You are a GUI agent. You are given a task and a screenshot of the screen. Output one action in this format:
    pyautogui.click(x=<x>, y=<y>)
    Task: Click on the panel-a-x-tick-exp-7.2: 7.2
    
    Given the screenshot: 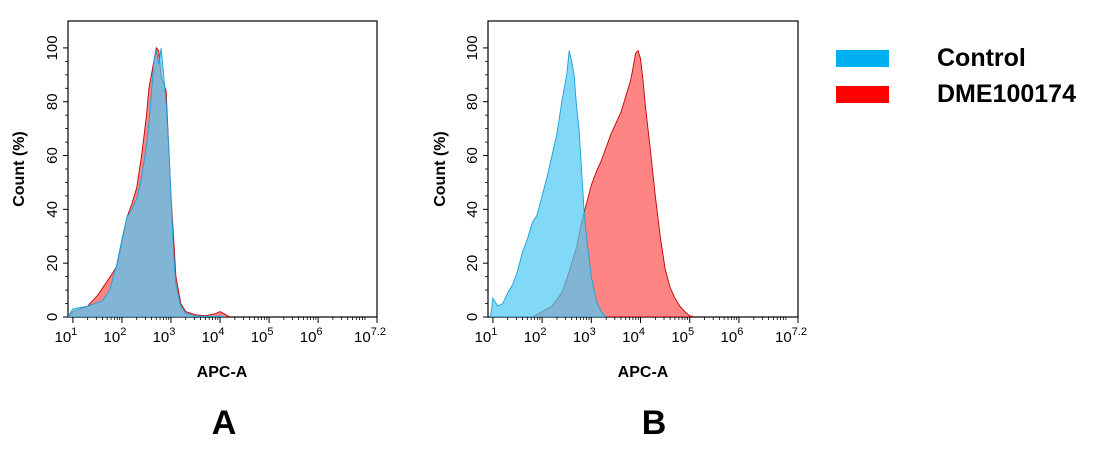 What is the action you would take?
    pyautogui.click(x=378, y=332)
    